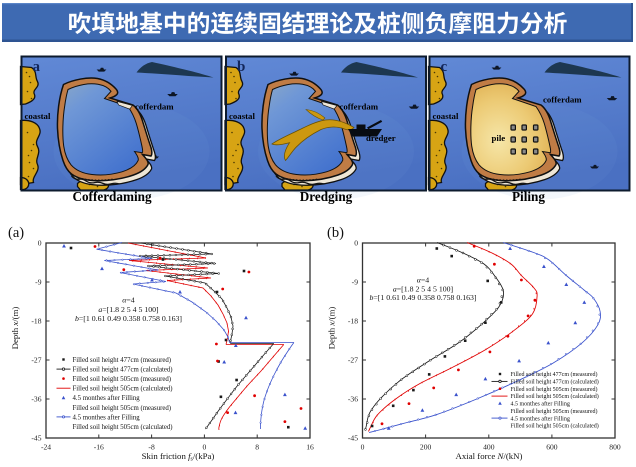 This screenshot has width=636, height=467. I want to click on svg-text: 400, so click(489, 447).